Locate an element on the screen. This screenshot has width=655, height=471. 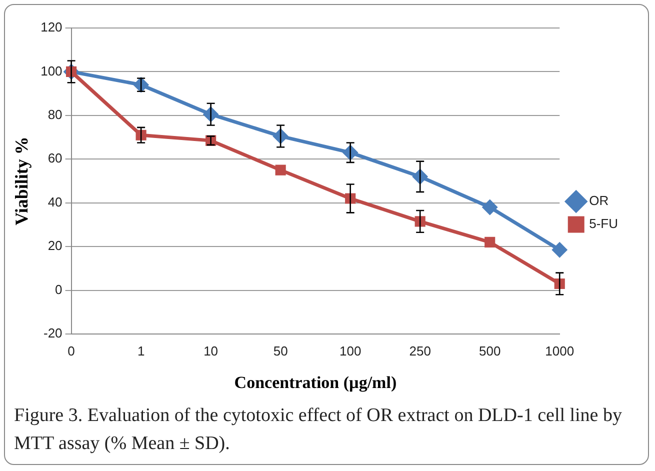
y-tick-label: 20 is located at coordinates (55, 246).